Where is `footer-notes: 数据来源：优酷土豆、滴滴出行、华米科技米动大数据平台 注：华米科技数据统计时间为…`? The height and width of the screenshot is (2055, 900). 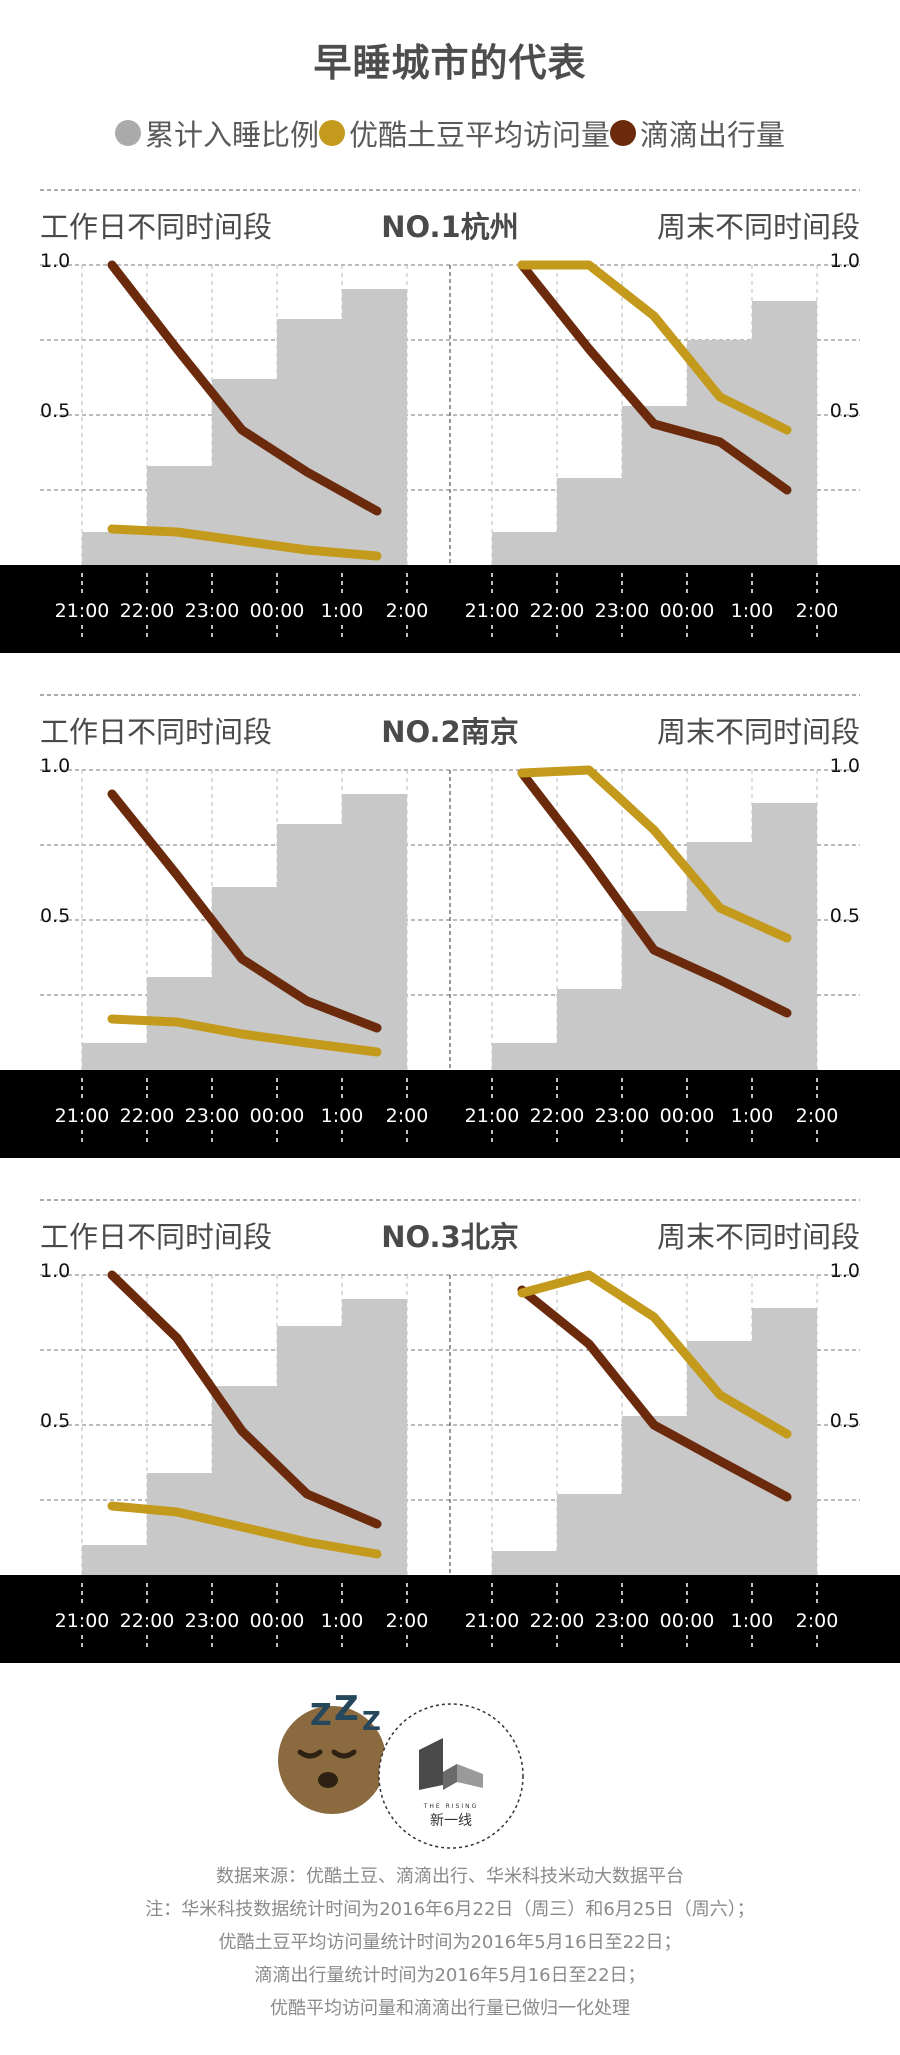
footer-notes: 数据来源：优酷土豆、滴滴出行、华米科技米动大数据平台 注：华米科技数据统计时间为… is located at coordinates (450, 1942).